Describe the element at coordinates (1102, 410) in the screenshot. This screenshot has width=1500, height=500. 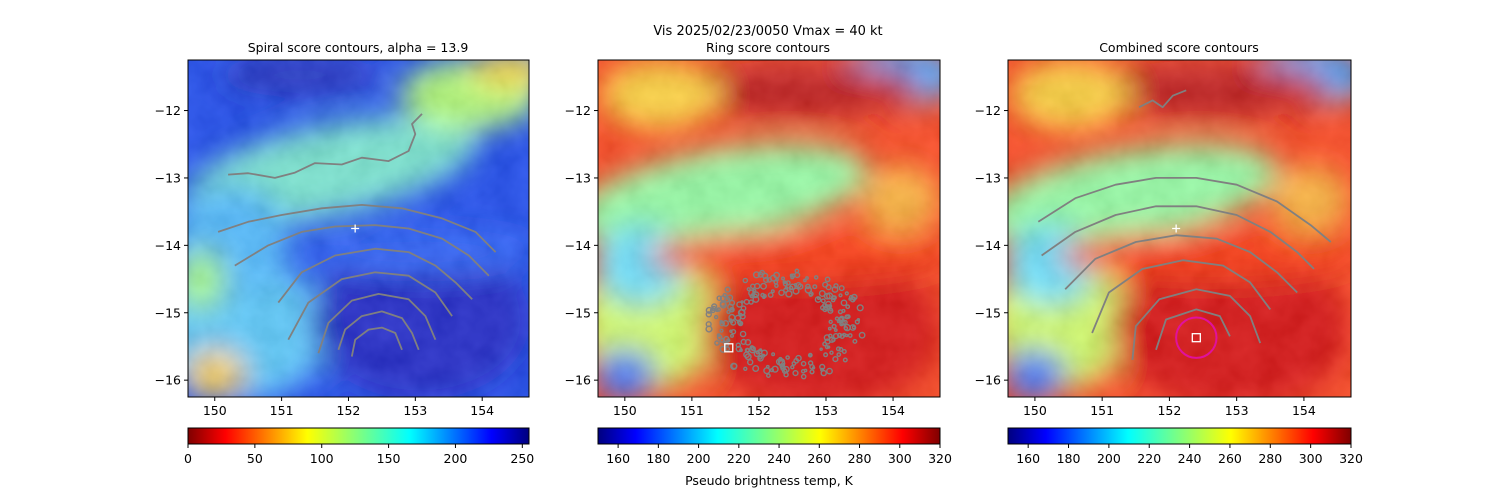
I see `combined-x-tick-label: 151` at that location.